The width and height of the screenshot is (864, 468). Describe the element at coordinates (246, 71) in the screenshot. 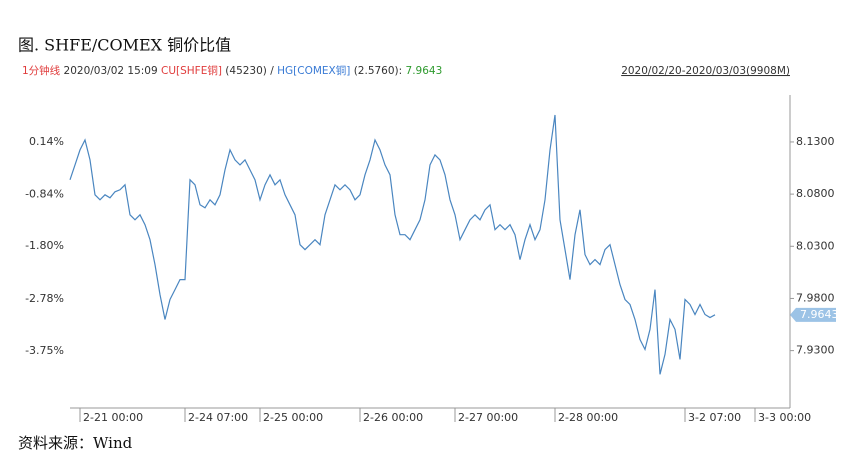

I see `numerator-price: (45230)` at that location.